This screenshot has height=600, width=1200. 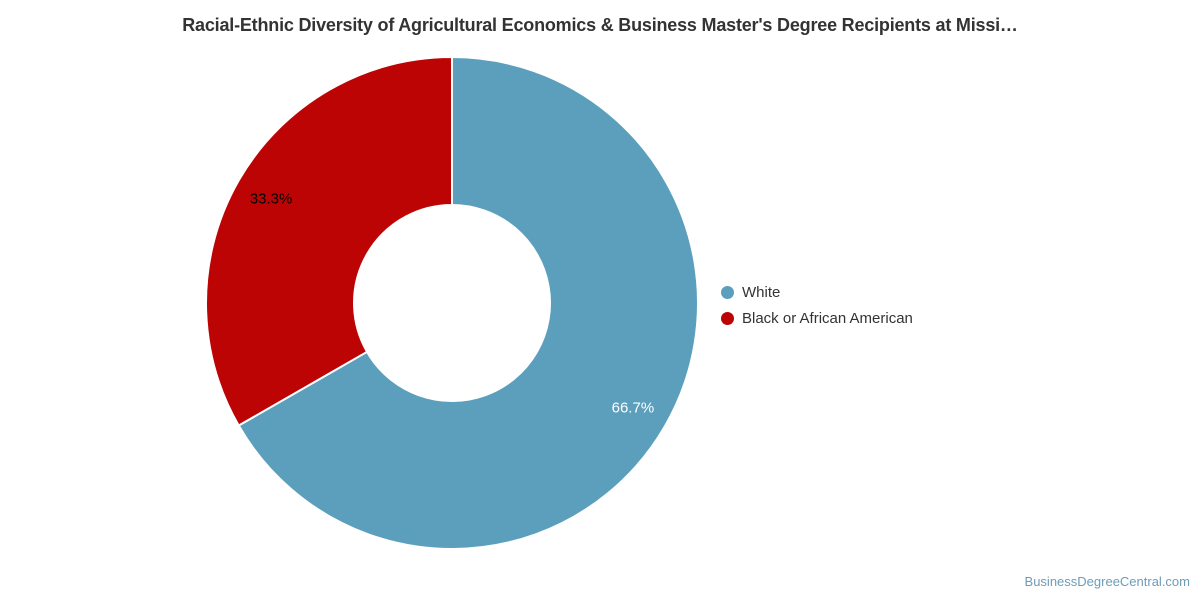 I want to click on legend-label-white: White, so click(x=761, y=292).